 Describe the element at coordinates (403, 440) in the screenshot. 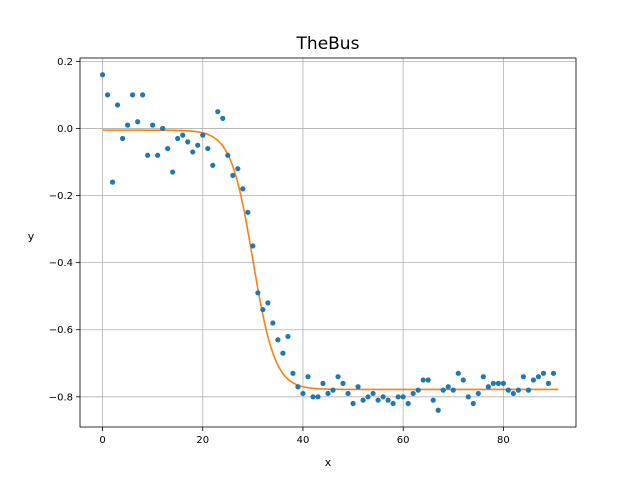

I see `x-tick-label: 60` at that location.